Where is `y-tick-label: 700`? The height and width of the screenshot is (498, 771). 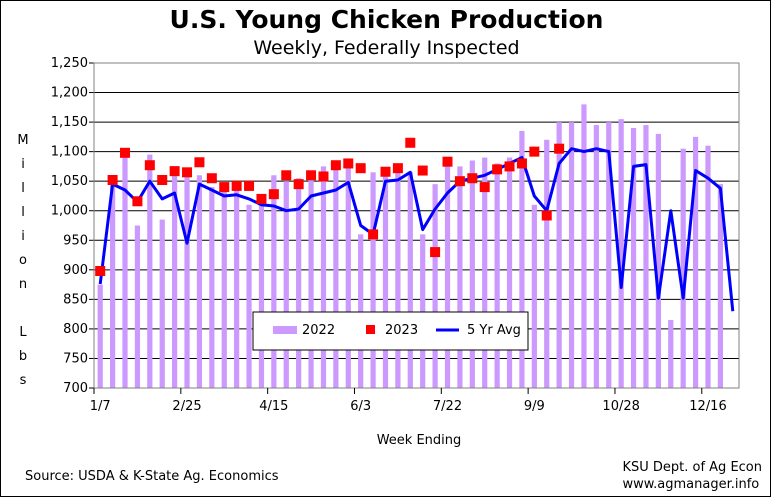 y-tick-label: 700 is located at coordinates (75, 388).